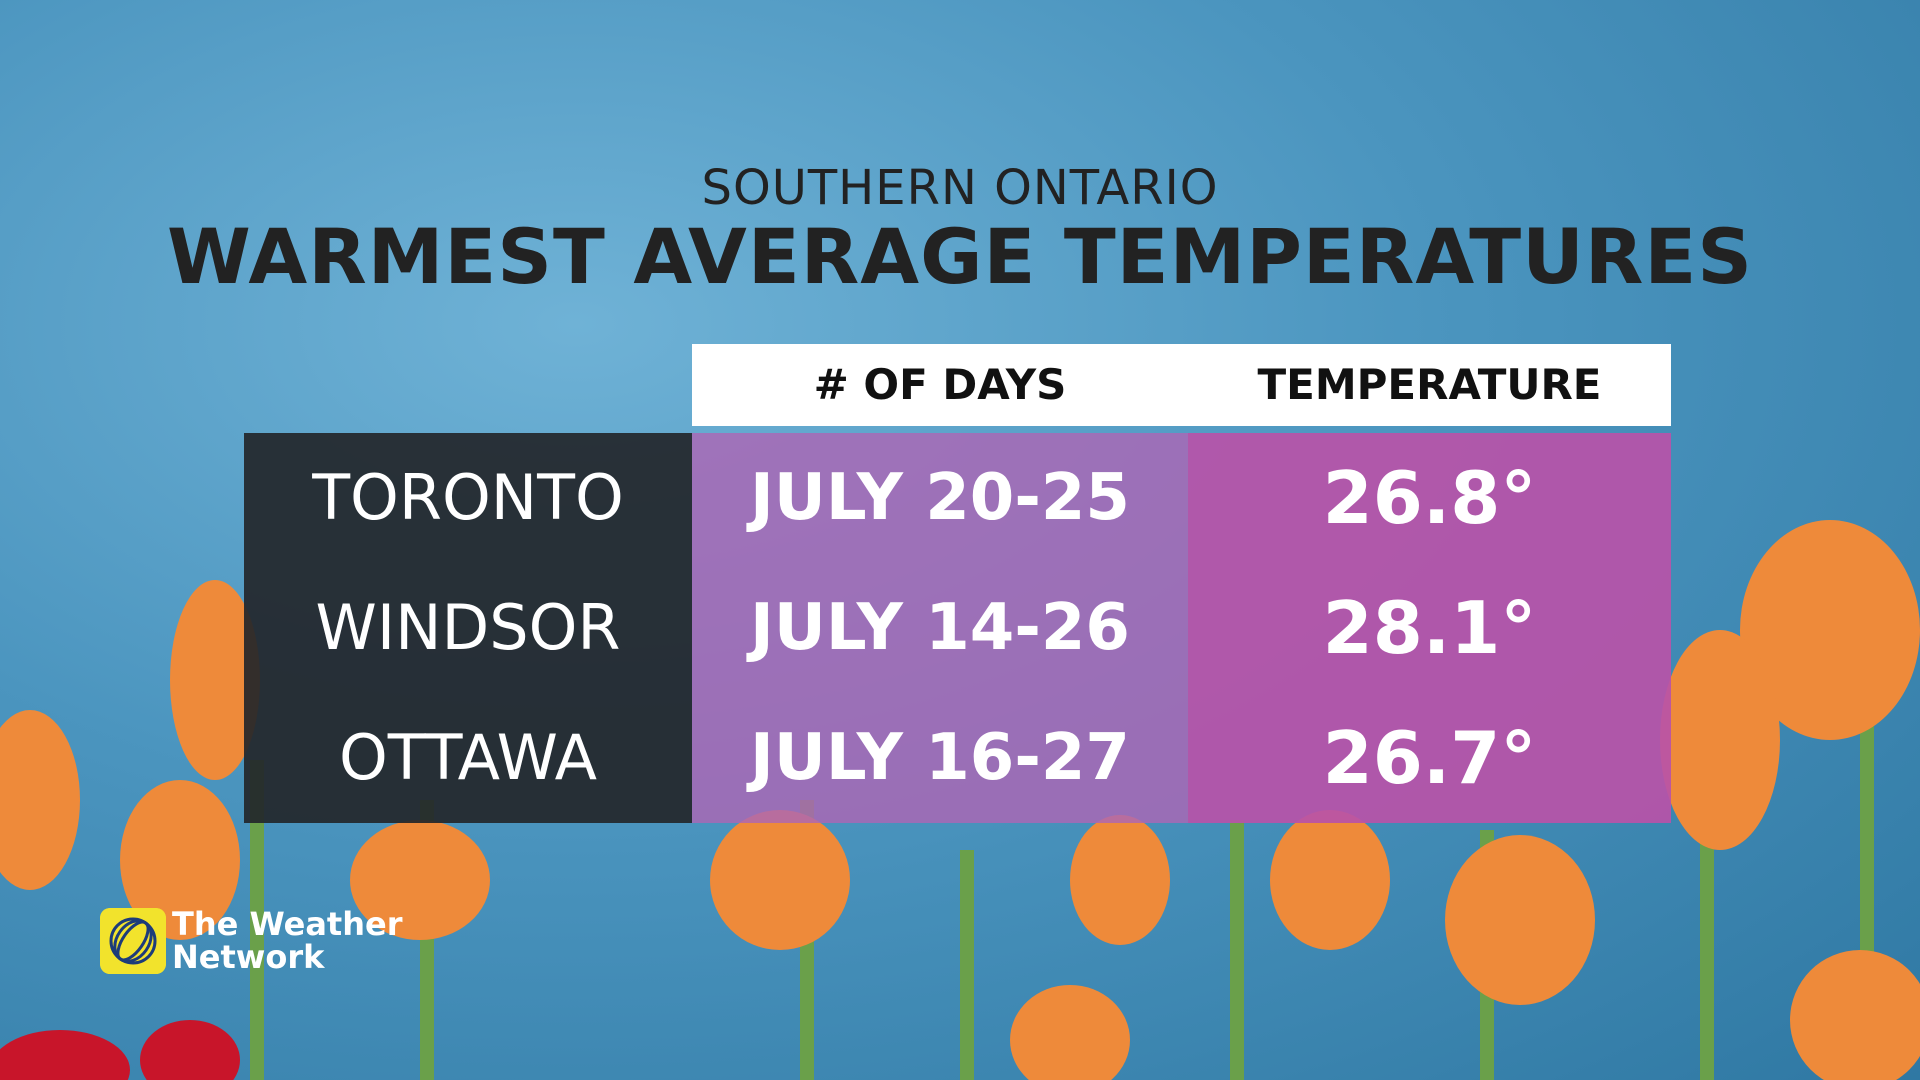 The width and height of the screenshot is (1920, 1080). What do you see at coordinates (1429, 498) in the screenshot?
I see `temperature-cell: 26.8°` at bounding box center [1429, 498].